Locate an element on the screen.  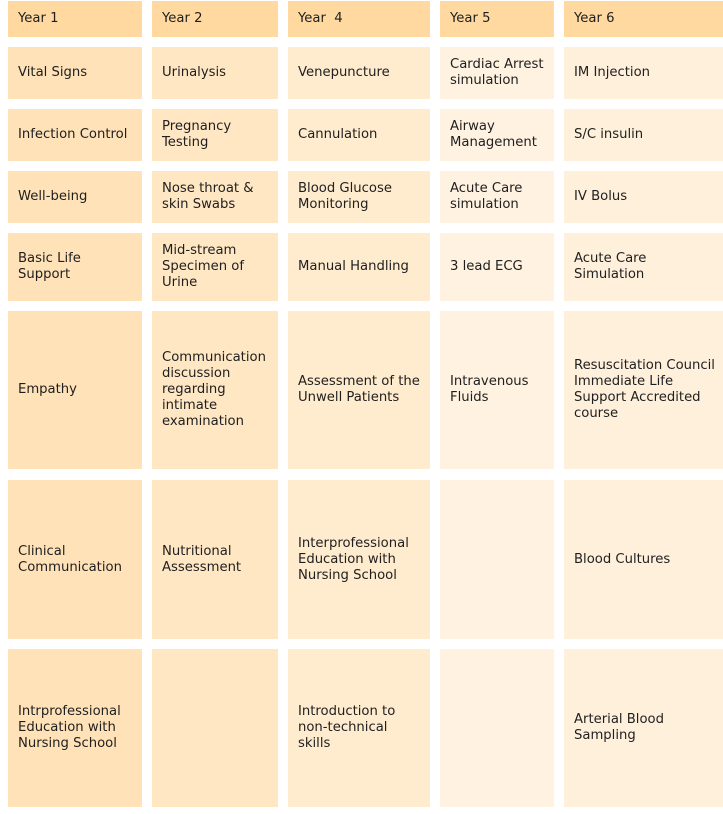
cell-text: Cardiac Arrest simulation is located at coordinates (497, 72).